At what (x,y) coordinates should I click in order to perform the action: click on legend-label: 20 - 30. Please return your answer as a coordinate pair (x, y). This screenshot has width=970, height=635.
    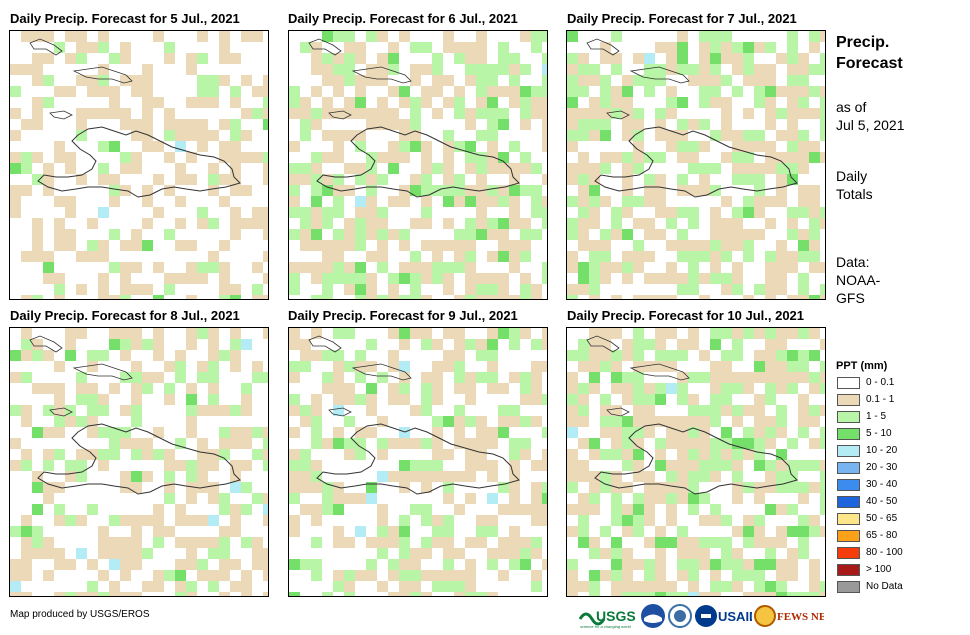
    Looking at the image, I should click on (882, 467).